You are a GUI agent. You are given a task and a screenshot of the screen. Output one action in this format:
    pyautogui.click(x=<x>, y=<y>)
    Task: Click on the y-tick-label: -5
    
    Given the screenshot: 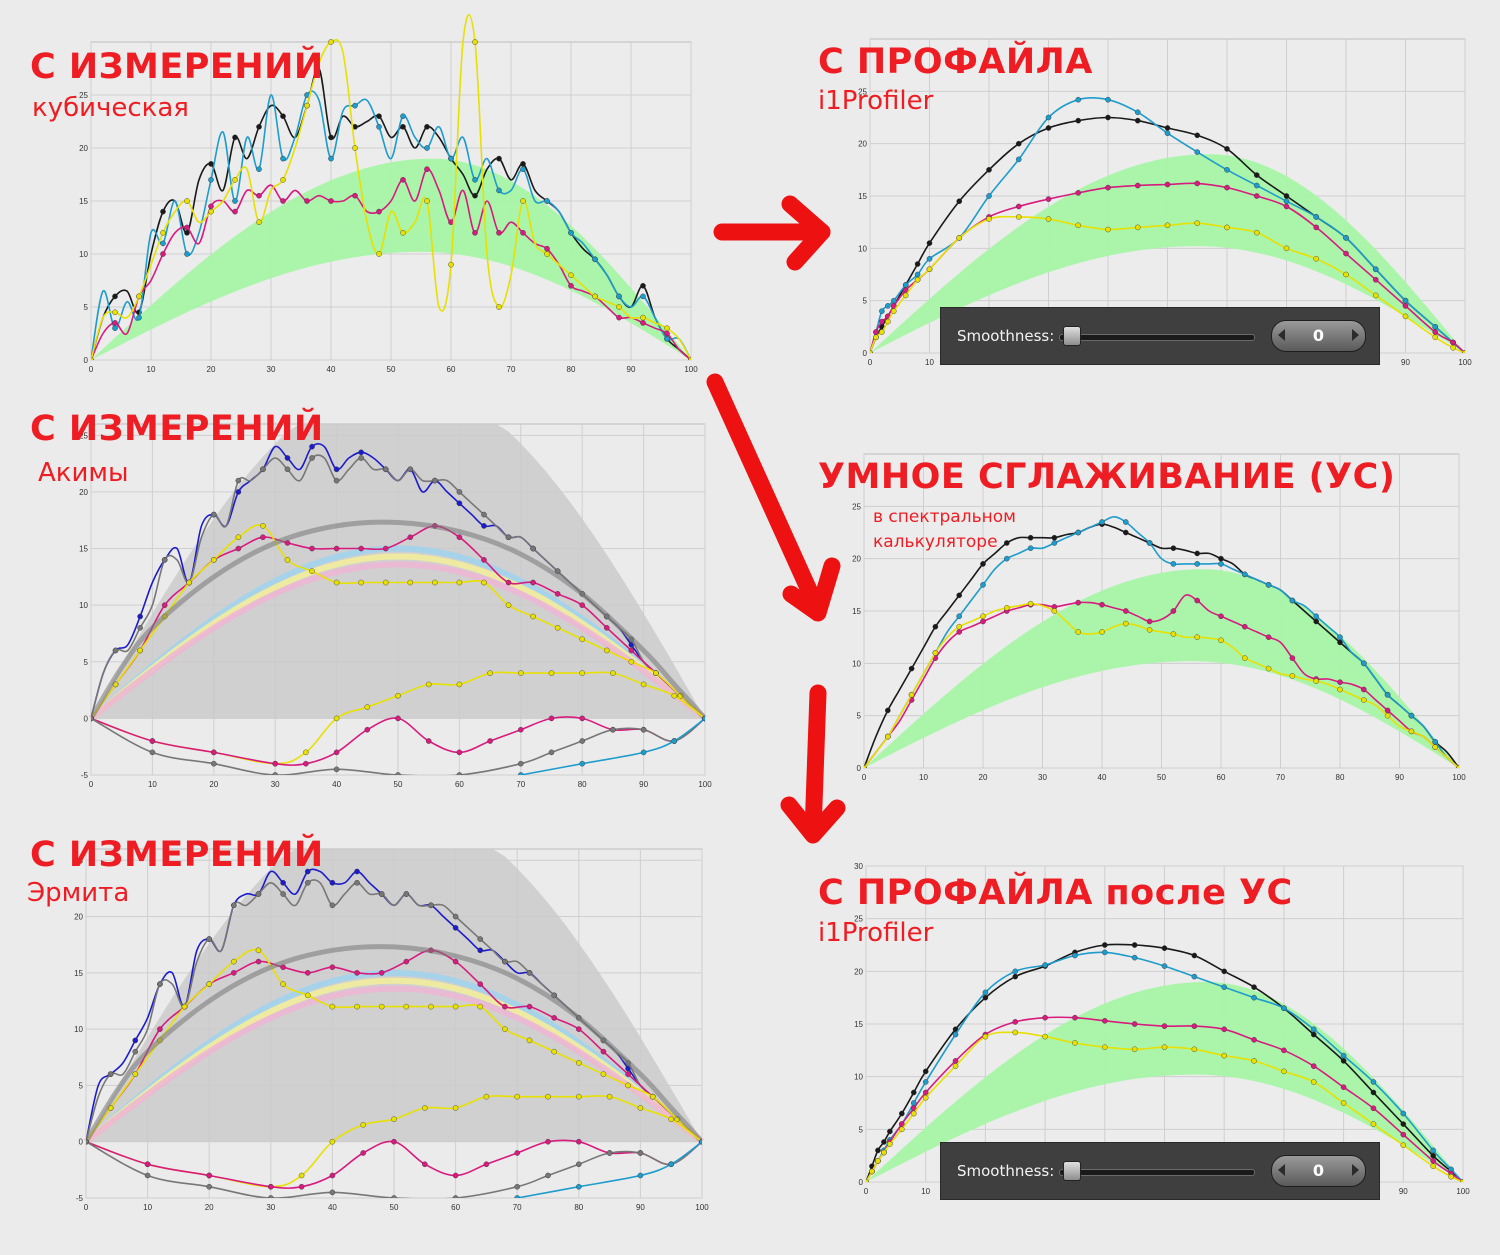 What is the action you would take?
    pyautogui.click(x=85, y=775)
    